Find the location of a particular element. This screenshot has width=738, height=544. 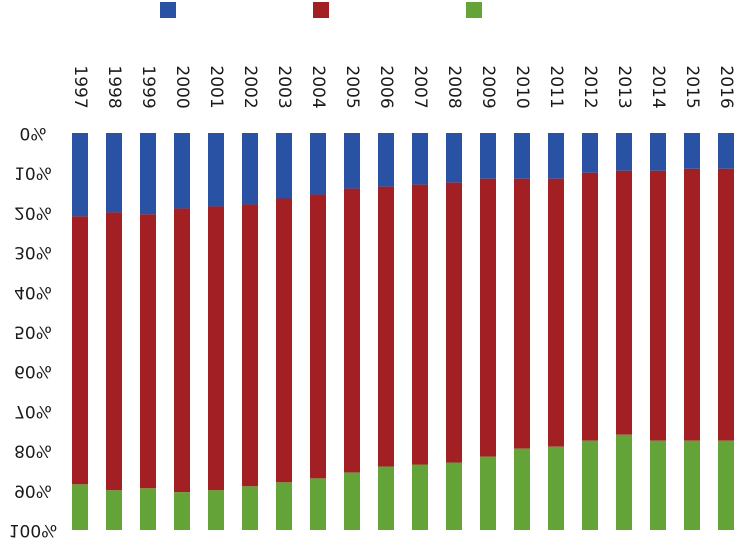

bar-segment-2004-s1 is located at coordinates (318, 164).